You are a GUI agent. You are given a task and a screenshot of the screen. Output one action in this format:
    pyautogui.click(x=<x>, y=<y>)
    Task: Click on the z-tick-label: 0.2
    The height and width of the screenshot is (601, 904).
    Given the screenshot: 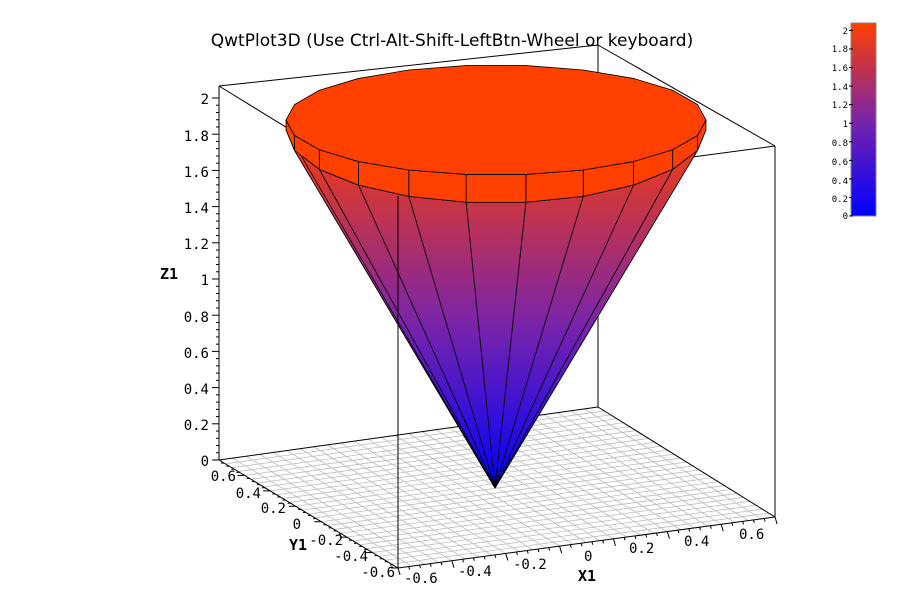 What is the action you would take?
    pyautogui.click(x=196, y=426)
    